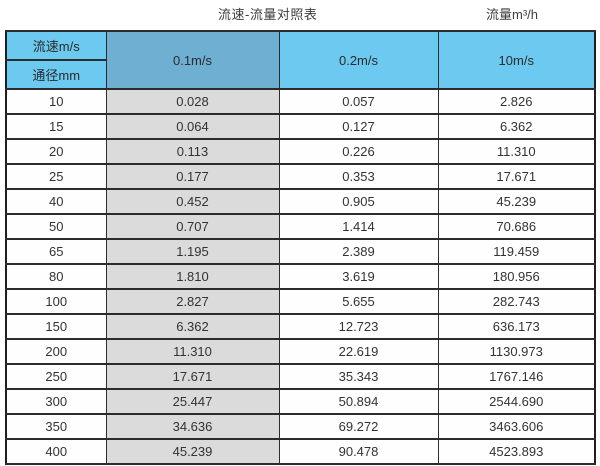 This screenshot has width=600, height=466. What do you see at coordinates (516, 426) in the screenshot?
I see `flow-value-cell: 3463.606` at bounding box center [516, 426].